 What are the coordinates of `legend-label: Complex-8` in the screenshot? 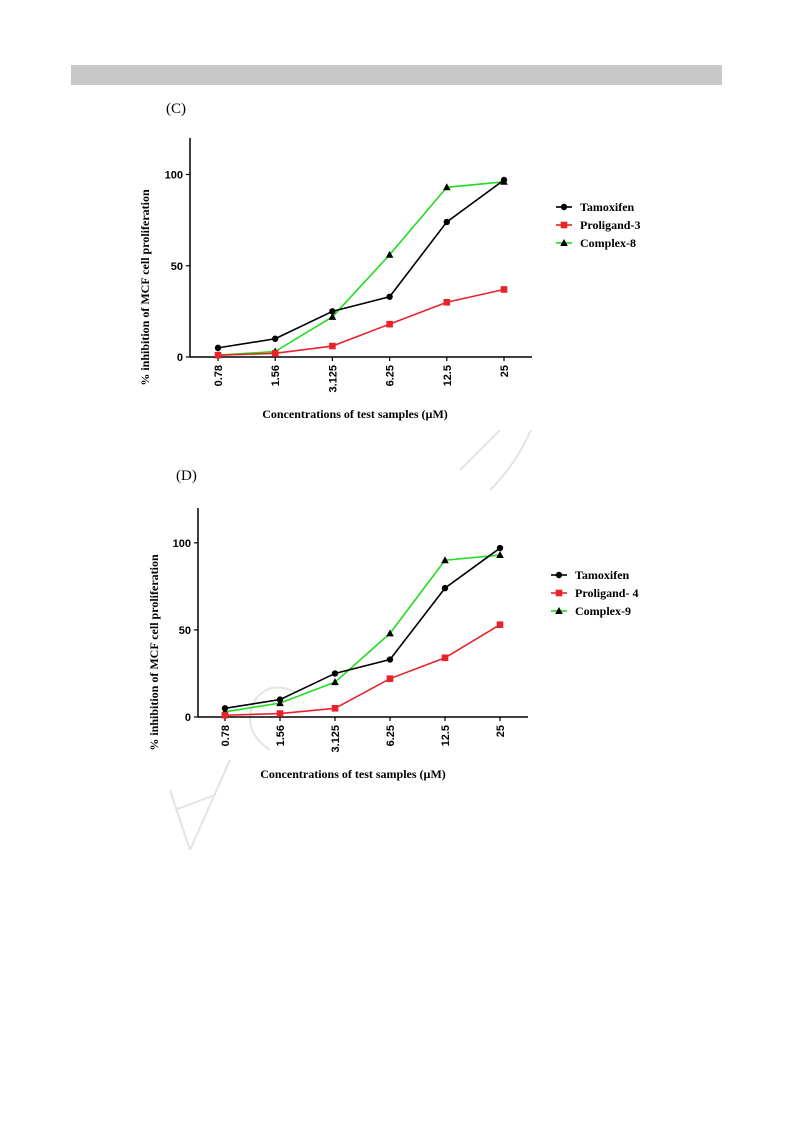 It's located at (608, 243).